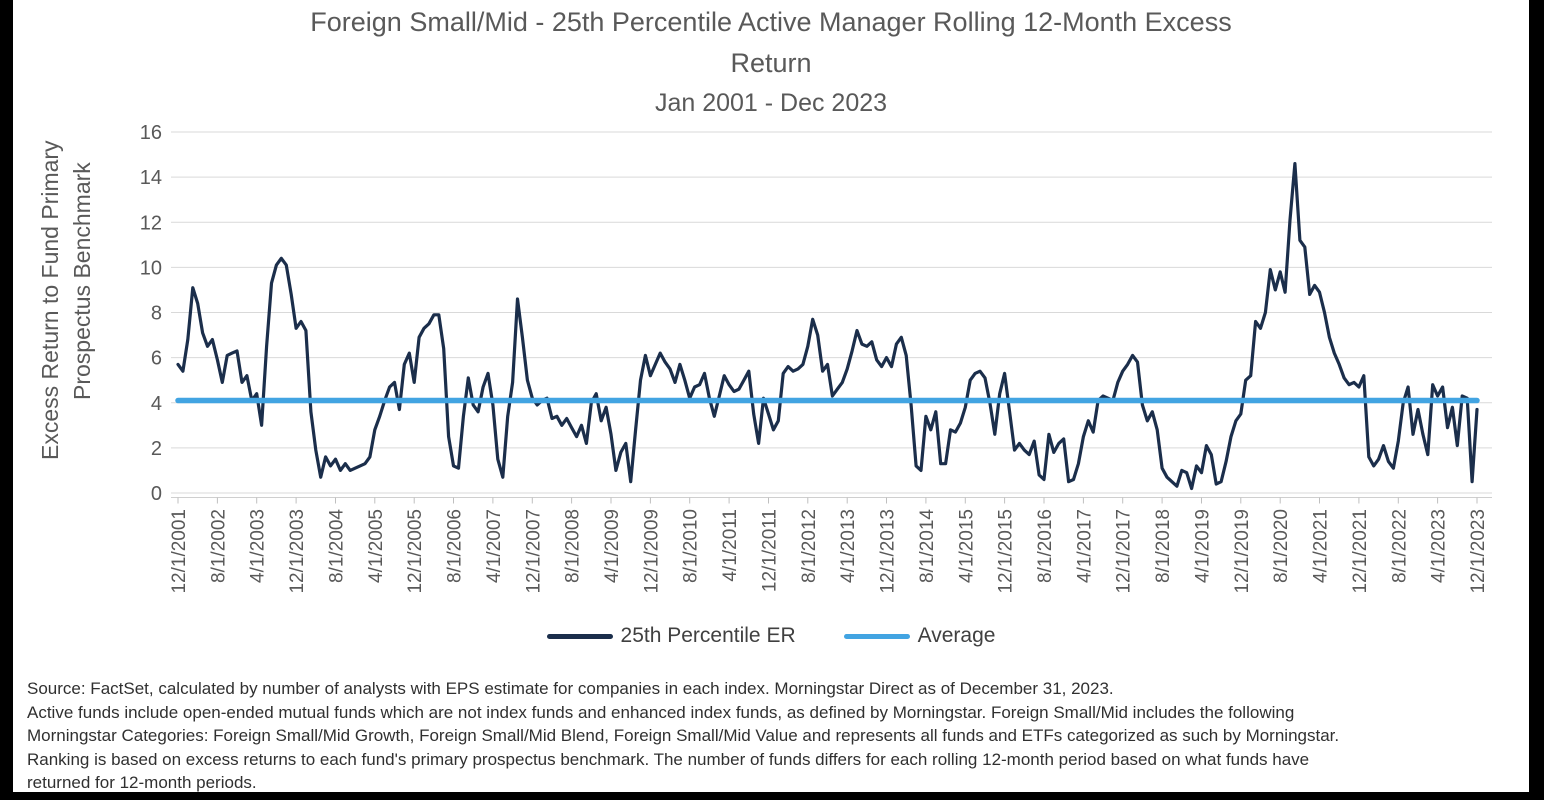 The image size is (1544, 800). What do you see at coordinates (1163, 546) in the screenshot?
I see `x-tick-label: 8/1/2018` at bounding box center [1163, 546].